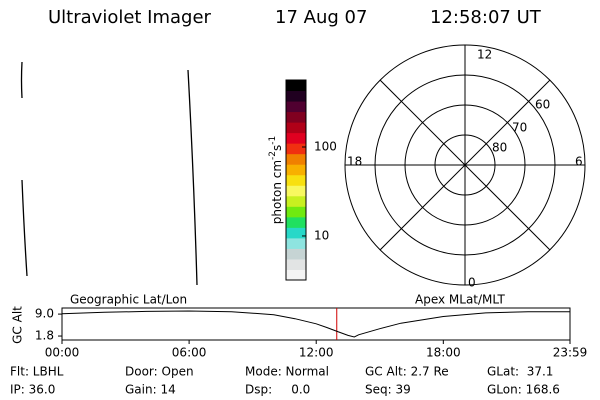 The image size is (600, 400). I want to click on time: 12:58:07 UT, so click(486, 17).